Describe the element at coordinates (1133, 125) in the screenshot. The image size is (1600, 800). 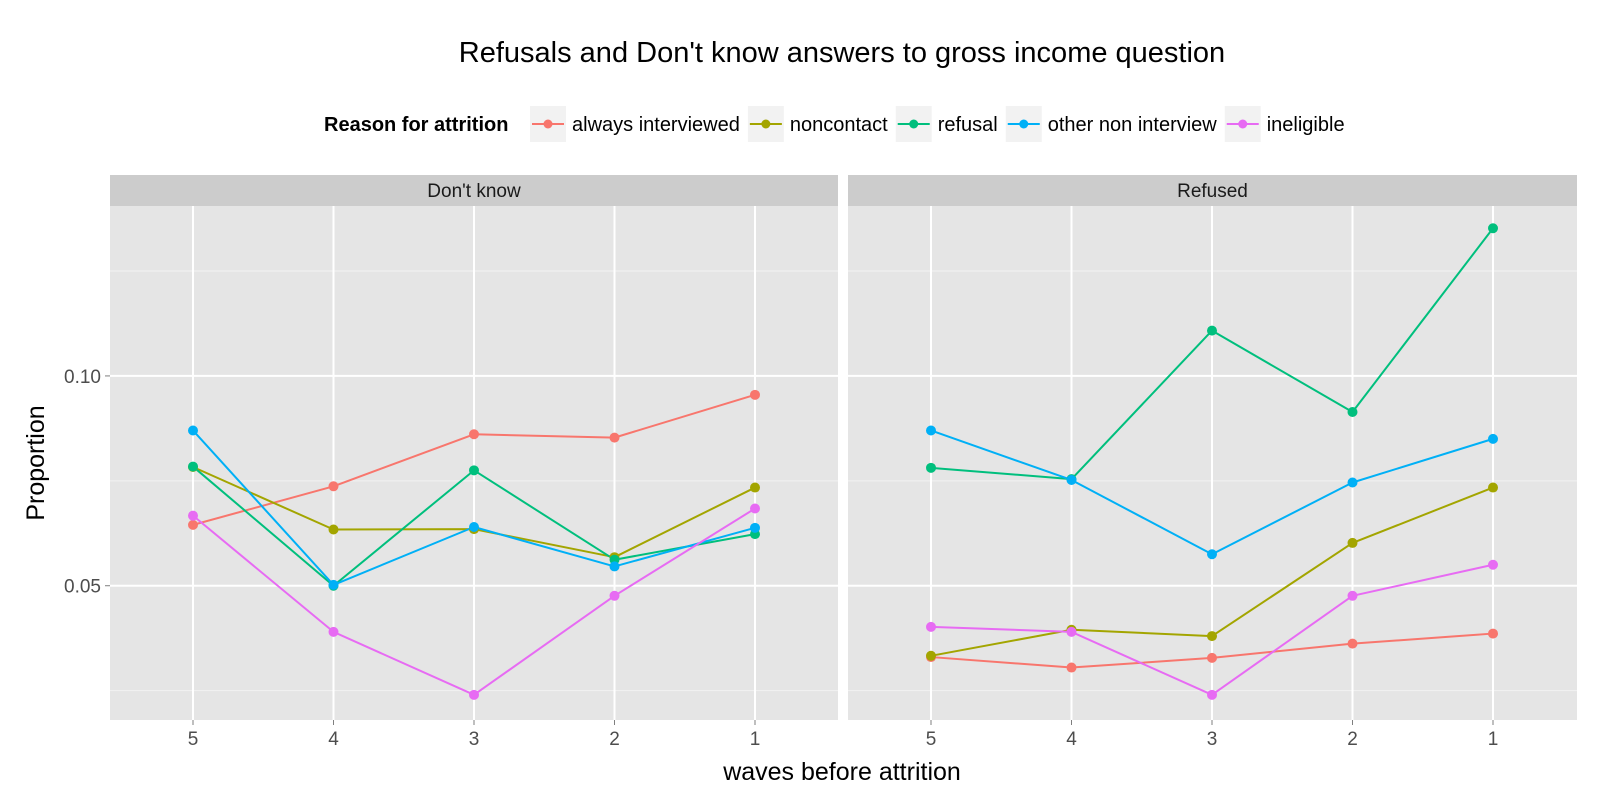
I see `legend-label-other-non-interview: other non interview` at that location.